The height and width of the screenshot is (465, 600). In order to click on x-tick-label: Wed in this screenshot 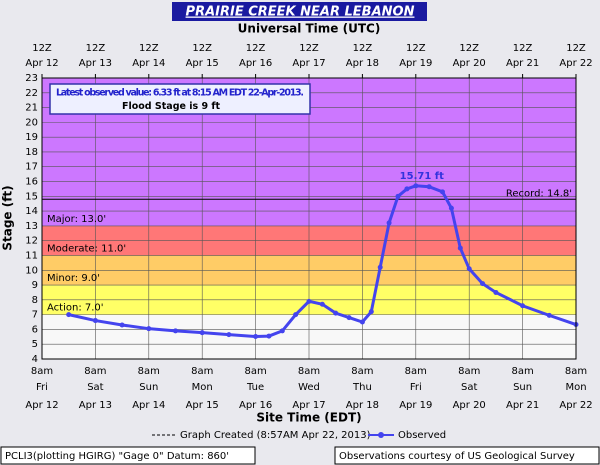, I will do `click(309, 387)`.